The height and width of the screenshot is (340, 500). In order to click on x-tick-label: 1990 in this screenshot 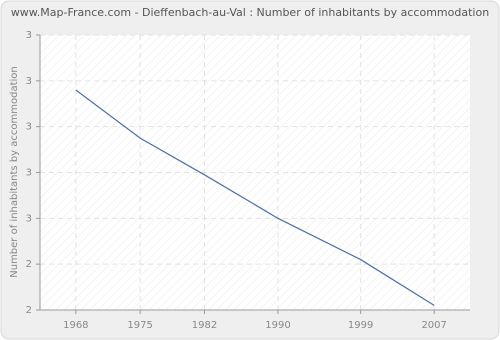, I will do `click(277, 325)`.